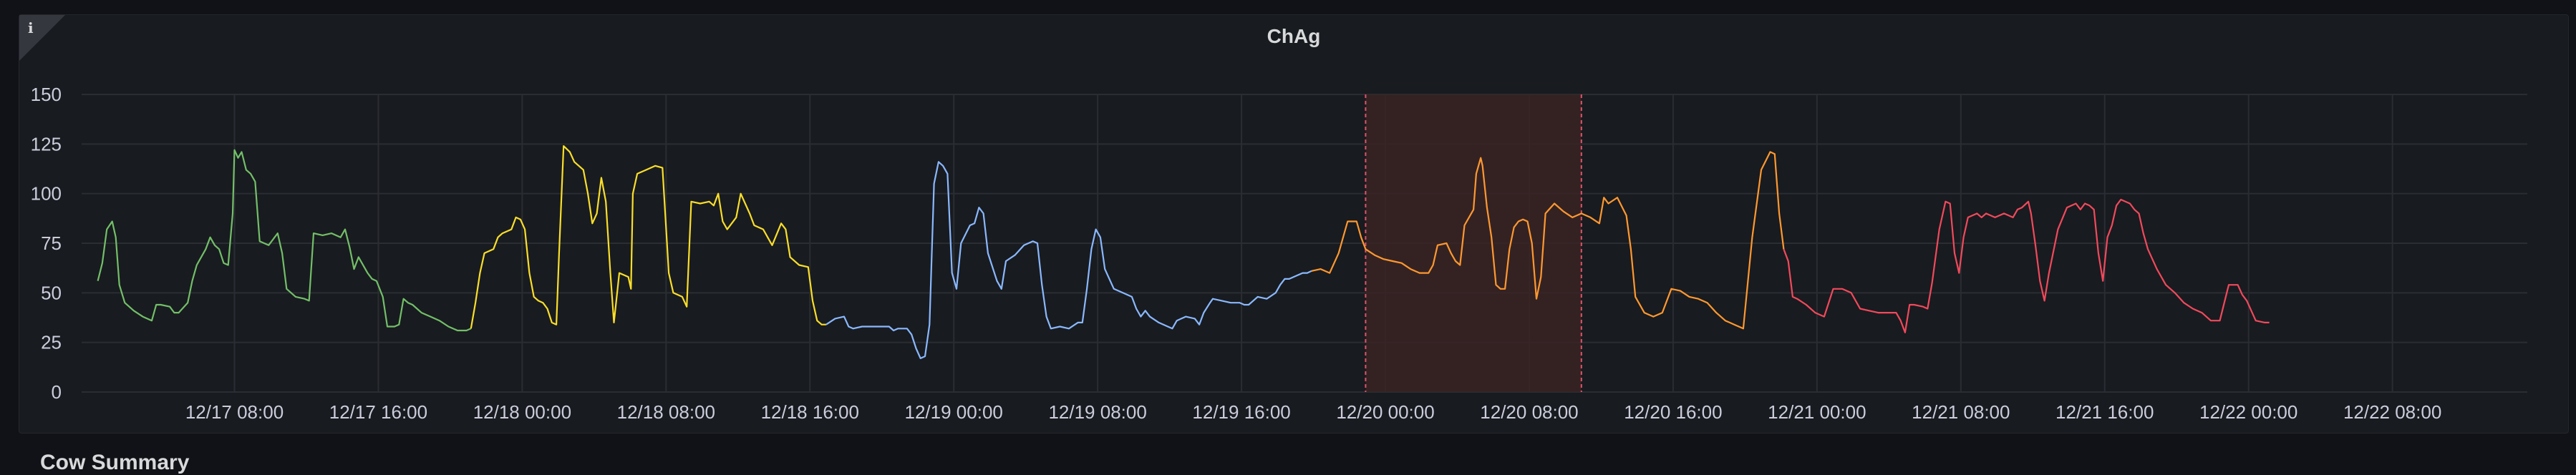  I want to click on annotation-region-fill, so click(1474, 243).